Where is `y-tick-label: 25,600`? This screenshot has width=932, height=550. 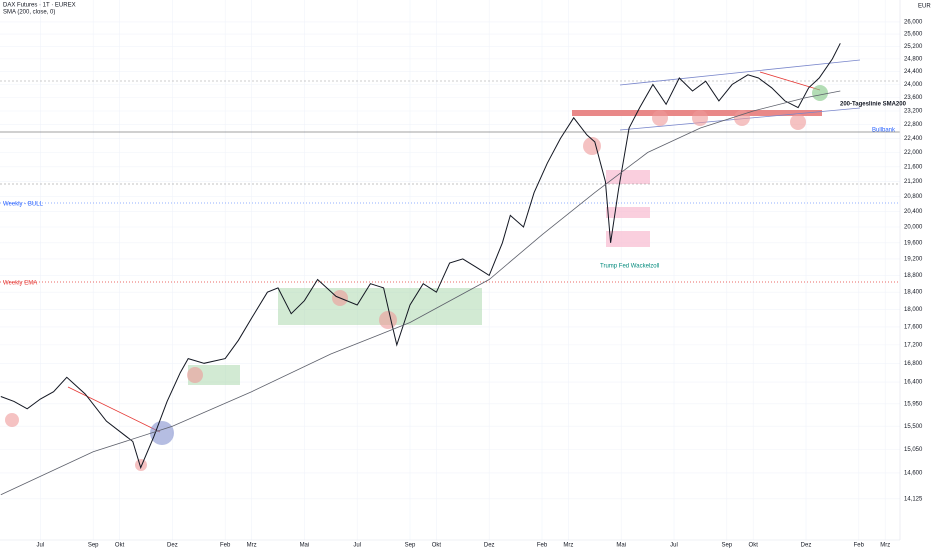 y-tick-label: 25,600 is located at coordinates (913, 35).